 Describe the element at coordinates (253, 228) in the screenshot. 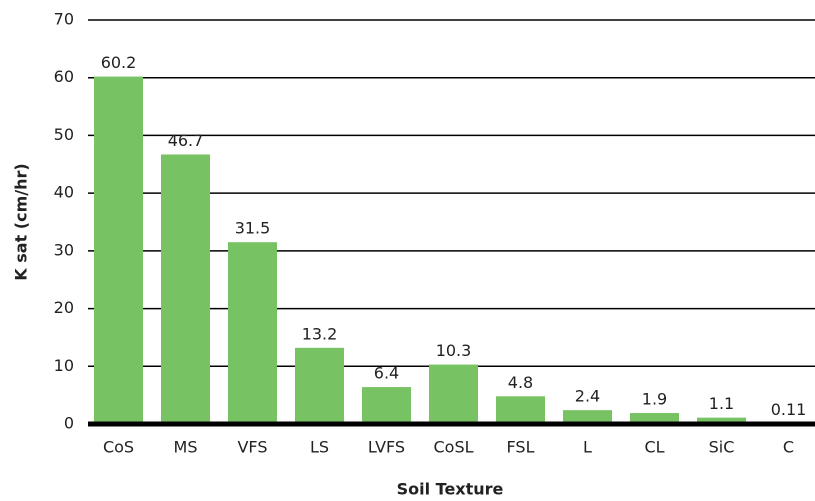

I see `data-label: 31.5` at that location.